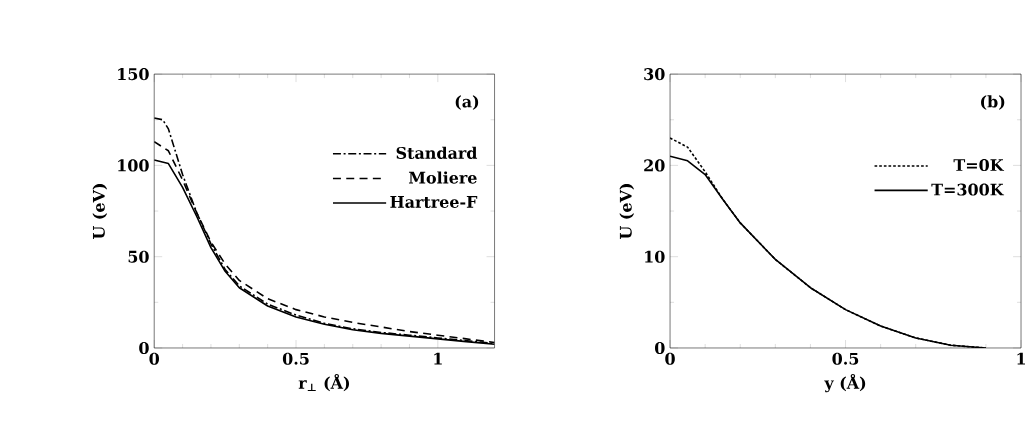 Image resolution: width=1031 pixels, height=448 pixels. What do you see at coordinates (133, 165) in the screenshot?
I see `y-tick-label: 100` at bounding box center [133, 165].